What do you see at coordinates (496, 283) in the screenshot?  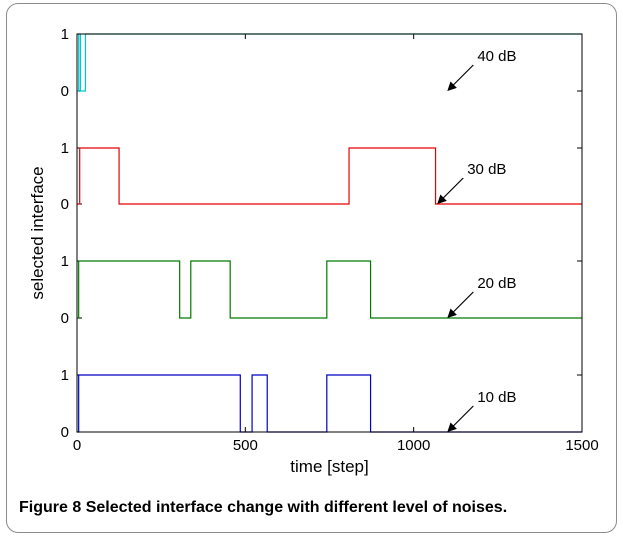 I see `series-annotation: 20 dB` at bounding box center [496, 283].